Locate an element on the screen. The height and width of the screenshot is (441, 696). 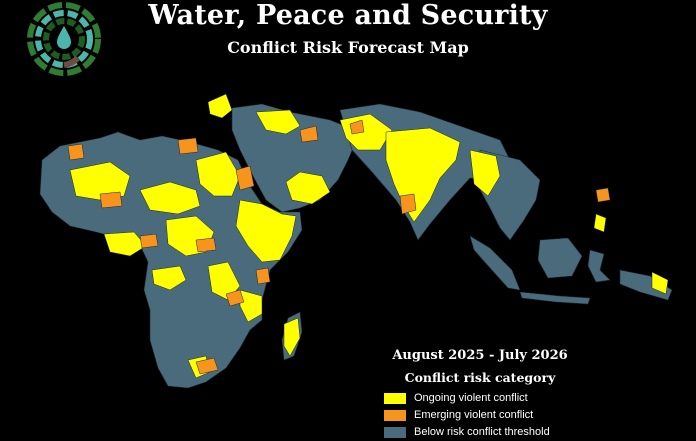
legend-item-emerging: Emerging violent conflict is located at coordinates (467, 415).